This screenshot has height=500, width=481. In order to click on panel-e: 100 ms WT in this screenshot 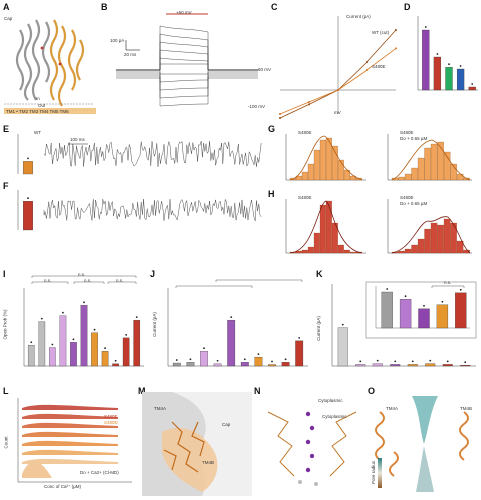, I will do `click(139, 155)`.